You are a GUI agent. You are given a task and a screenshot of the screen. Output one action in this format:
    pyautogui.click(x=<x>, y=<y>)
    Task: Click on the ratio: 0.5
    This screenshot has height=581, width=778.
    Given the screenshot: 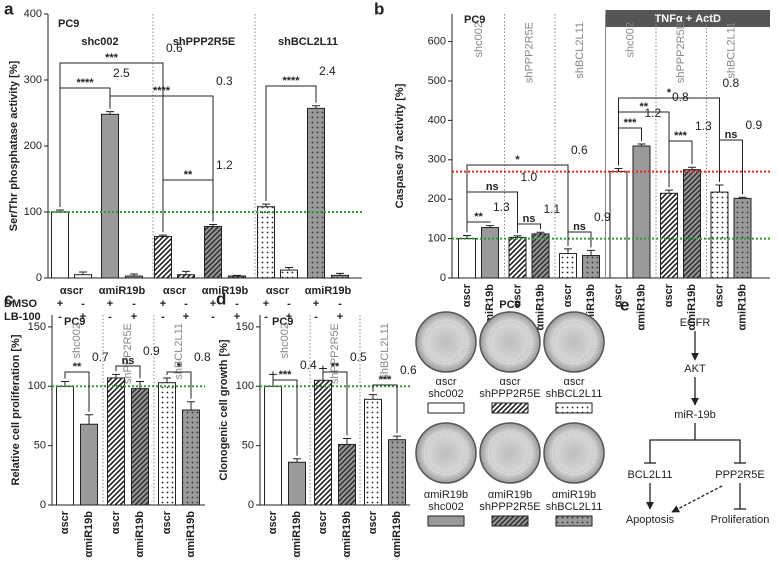 What is the action you would take?
    pyautogui.click(x=358, y=357)
    